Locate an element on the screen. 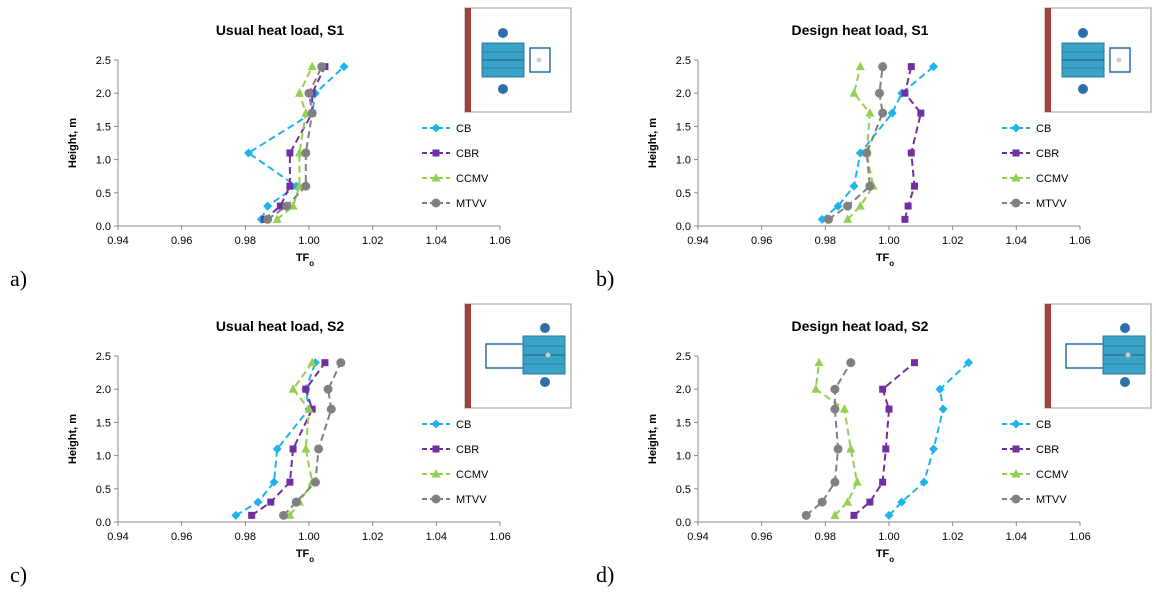 The height and width of the screenshot is (593, 1156). series-cb is located at coordinates (878, 143).